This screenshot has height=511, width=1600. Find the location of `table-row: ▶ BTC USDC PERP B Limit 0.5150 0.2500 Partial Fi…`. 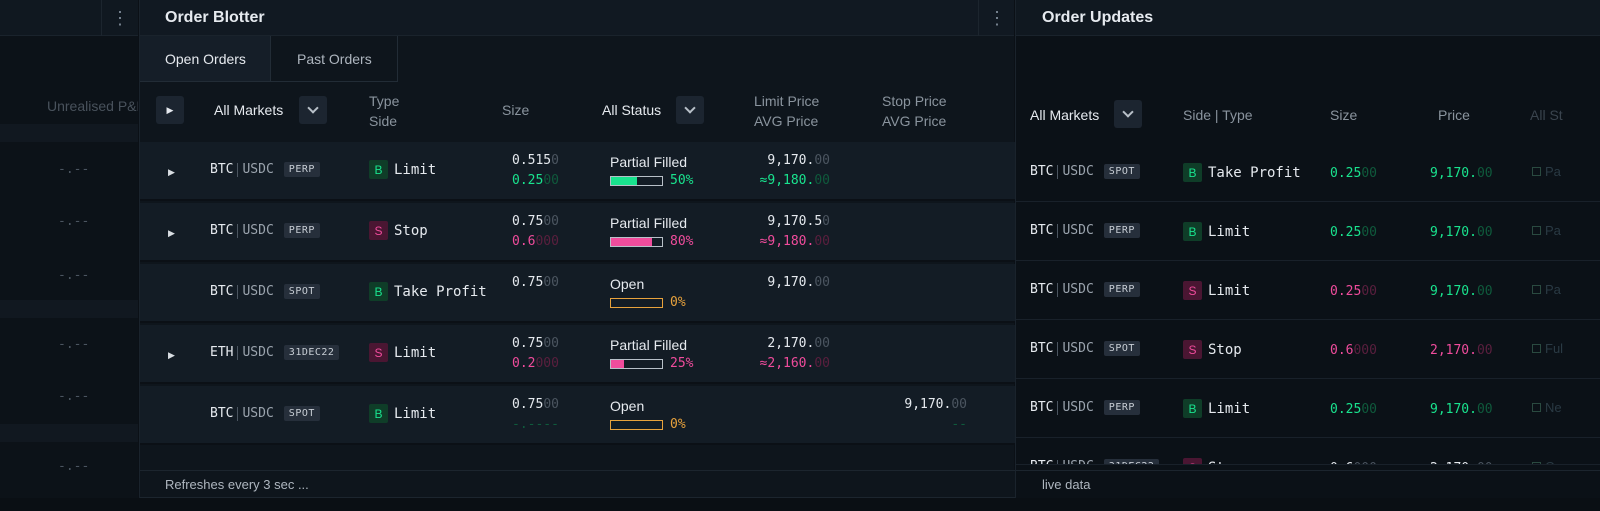

table-row: ▶ BTC USDC PERP B Limit 0.5150 0.2500 Partial Fi… is located at coordinates (577, 171).